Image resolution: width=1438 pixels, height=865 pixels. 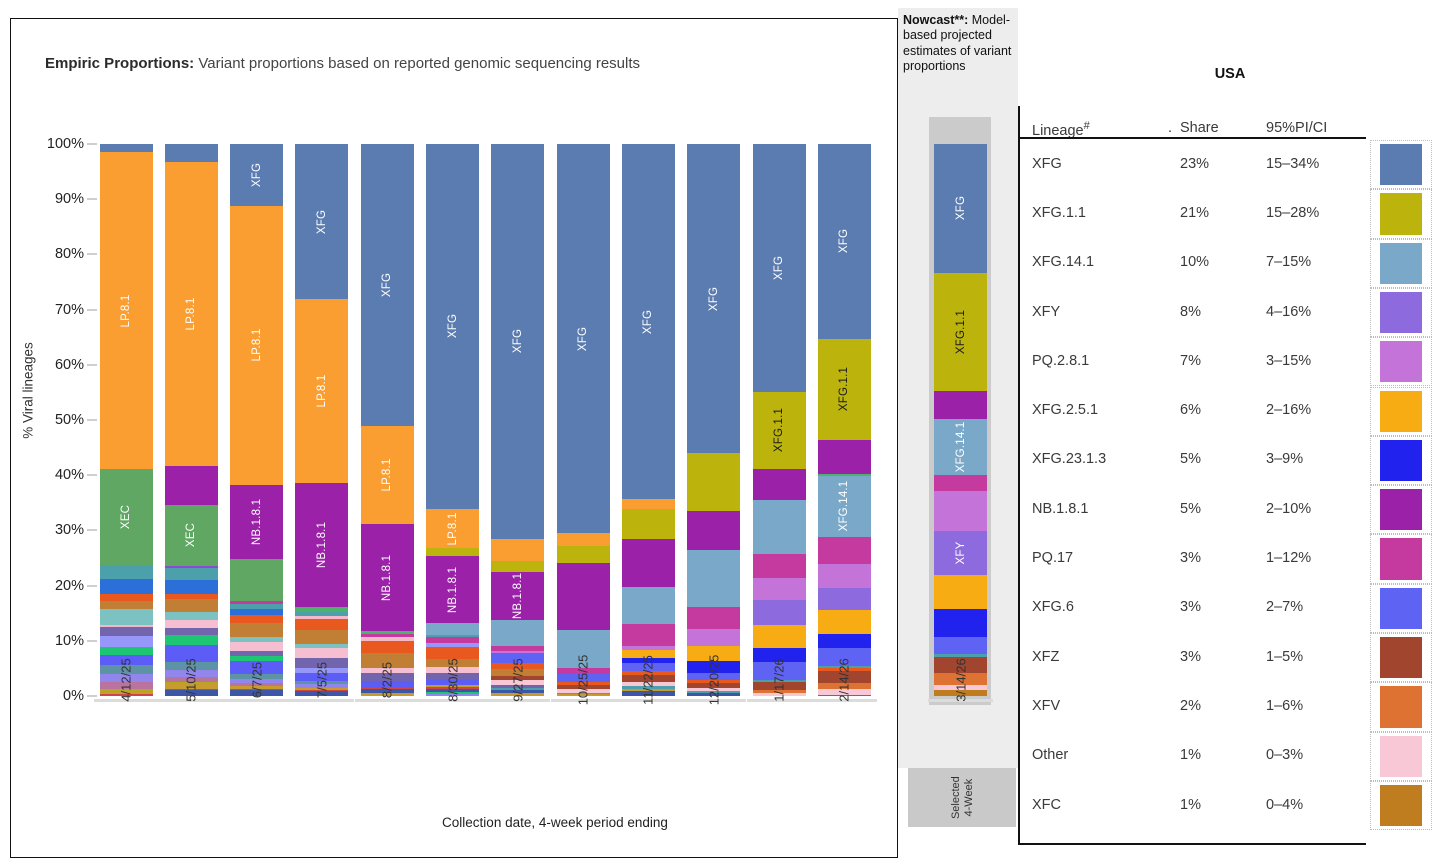 What do you see at coordinates (960, 420) in the screenshot?
I see `bar-3/14/26: XFG XFG.1.1 XFG.14.1 XFY` at bounding box center [960, 420].